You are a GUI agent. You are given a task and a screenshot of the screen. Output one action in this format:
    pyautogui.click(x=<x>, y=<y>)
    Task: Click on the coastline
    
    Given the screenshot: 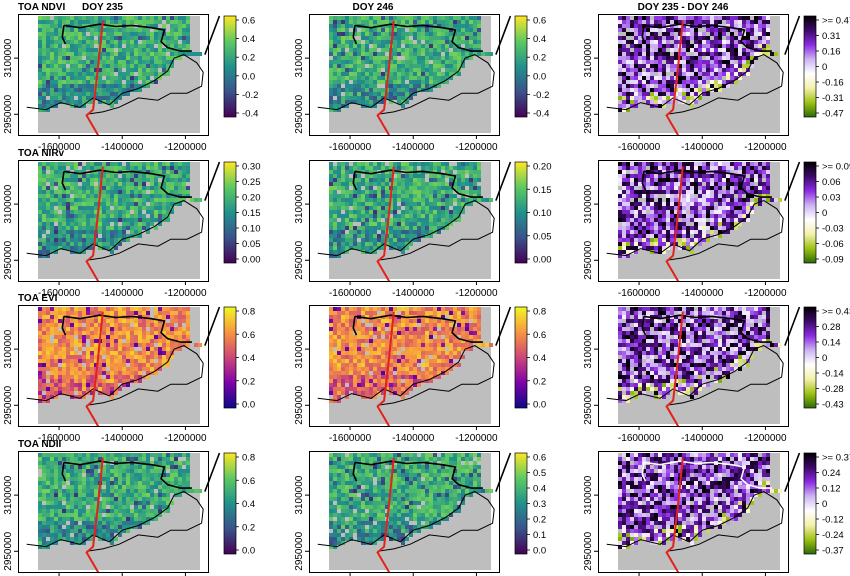 What is the action you would take?
    pyautogui.click(x=406, y=84)
    